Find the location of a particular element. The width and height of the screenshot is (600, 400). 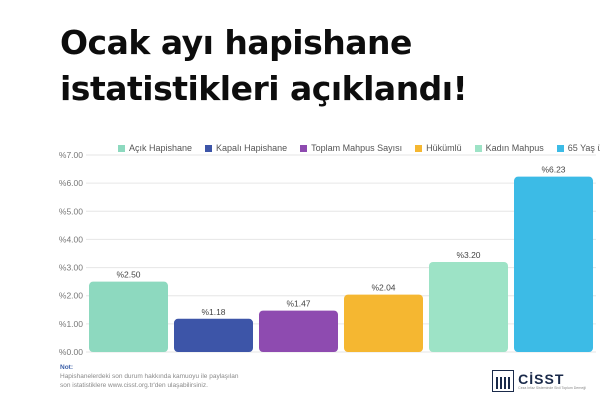

legend-label: Toplam Mahpus Sayısı is located at coordinates (357, 148).